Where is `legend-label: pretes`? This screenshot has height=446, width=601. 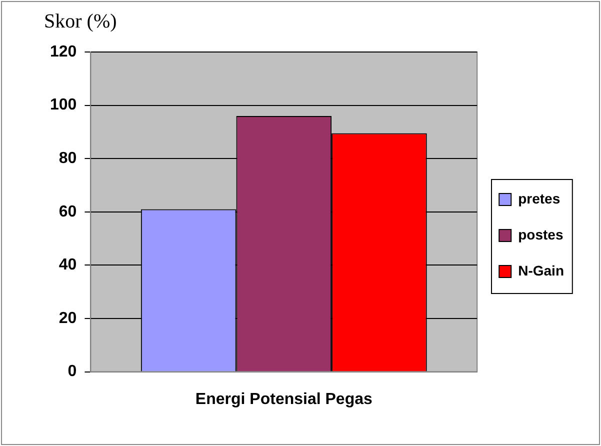
legend-label: pretes is located at coordinates (539, 198).